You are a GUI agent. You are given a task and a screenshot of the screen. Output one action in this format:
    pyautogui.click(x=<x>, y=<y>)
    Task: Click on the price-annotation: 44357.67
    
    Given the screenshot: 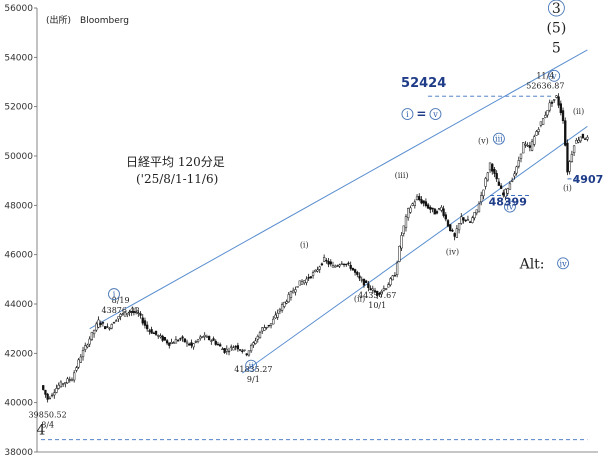 What is the action you would take?
    pyautogui.click(x=377, y=295)
    